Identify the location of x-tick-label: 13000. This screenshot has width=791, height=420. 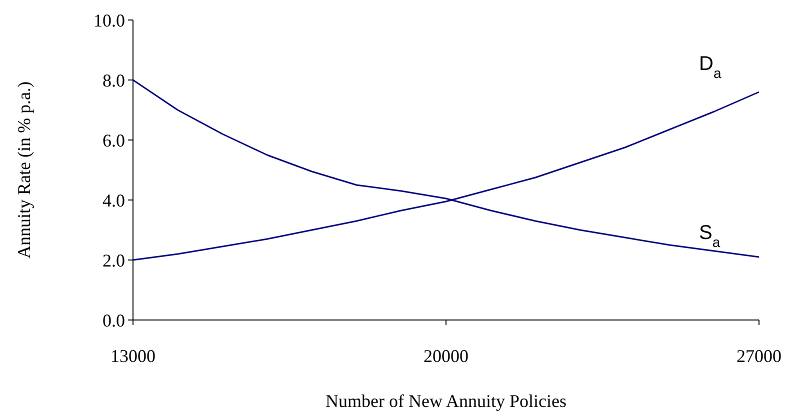
(133, 356).